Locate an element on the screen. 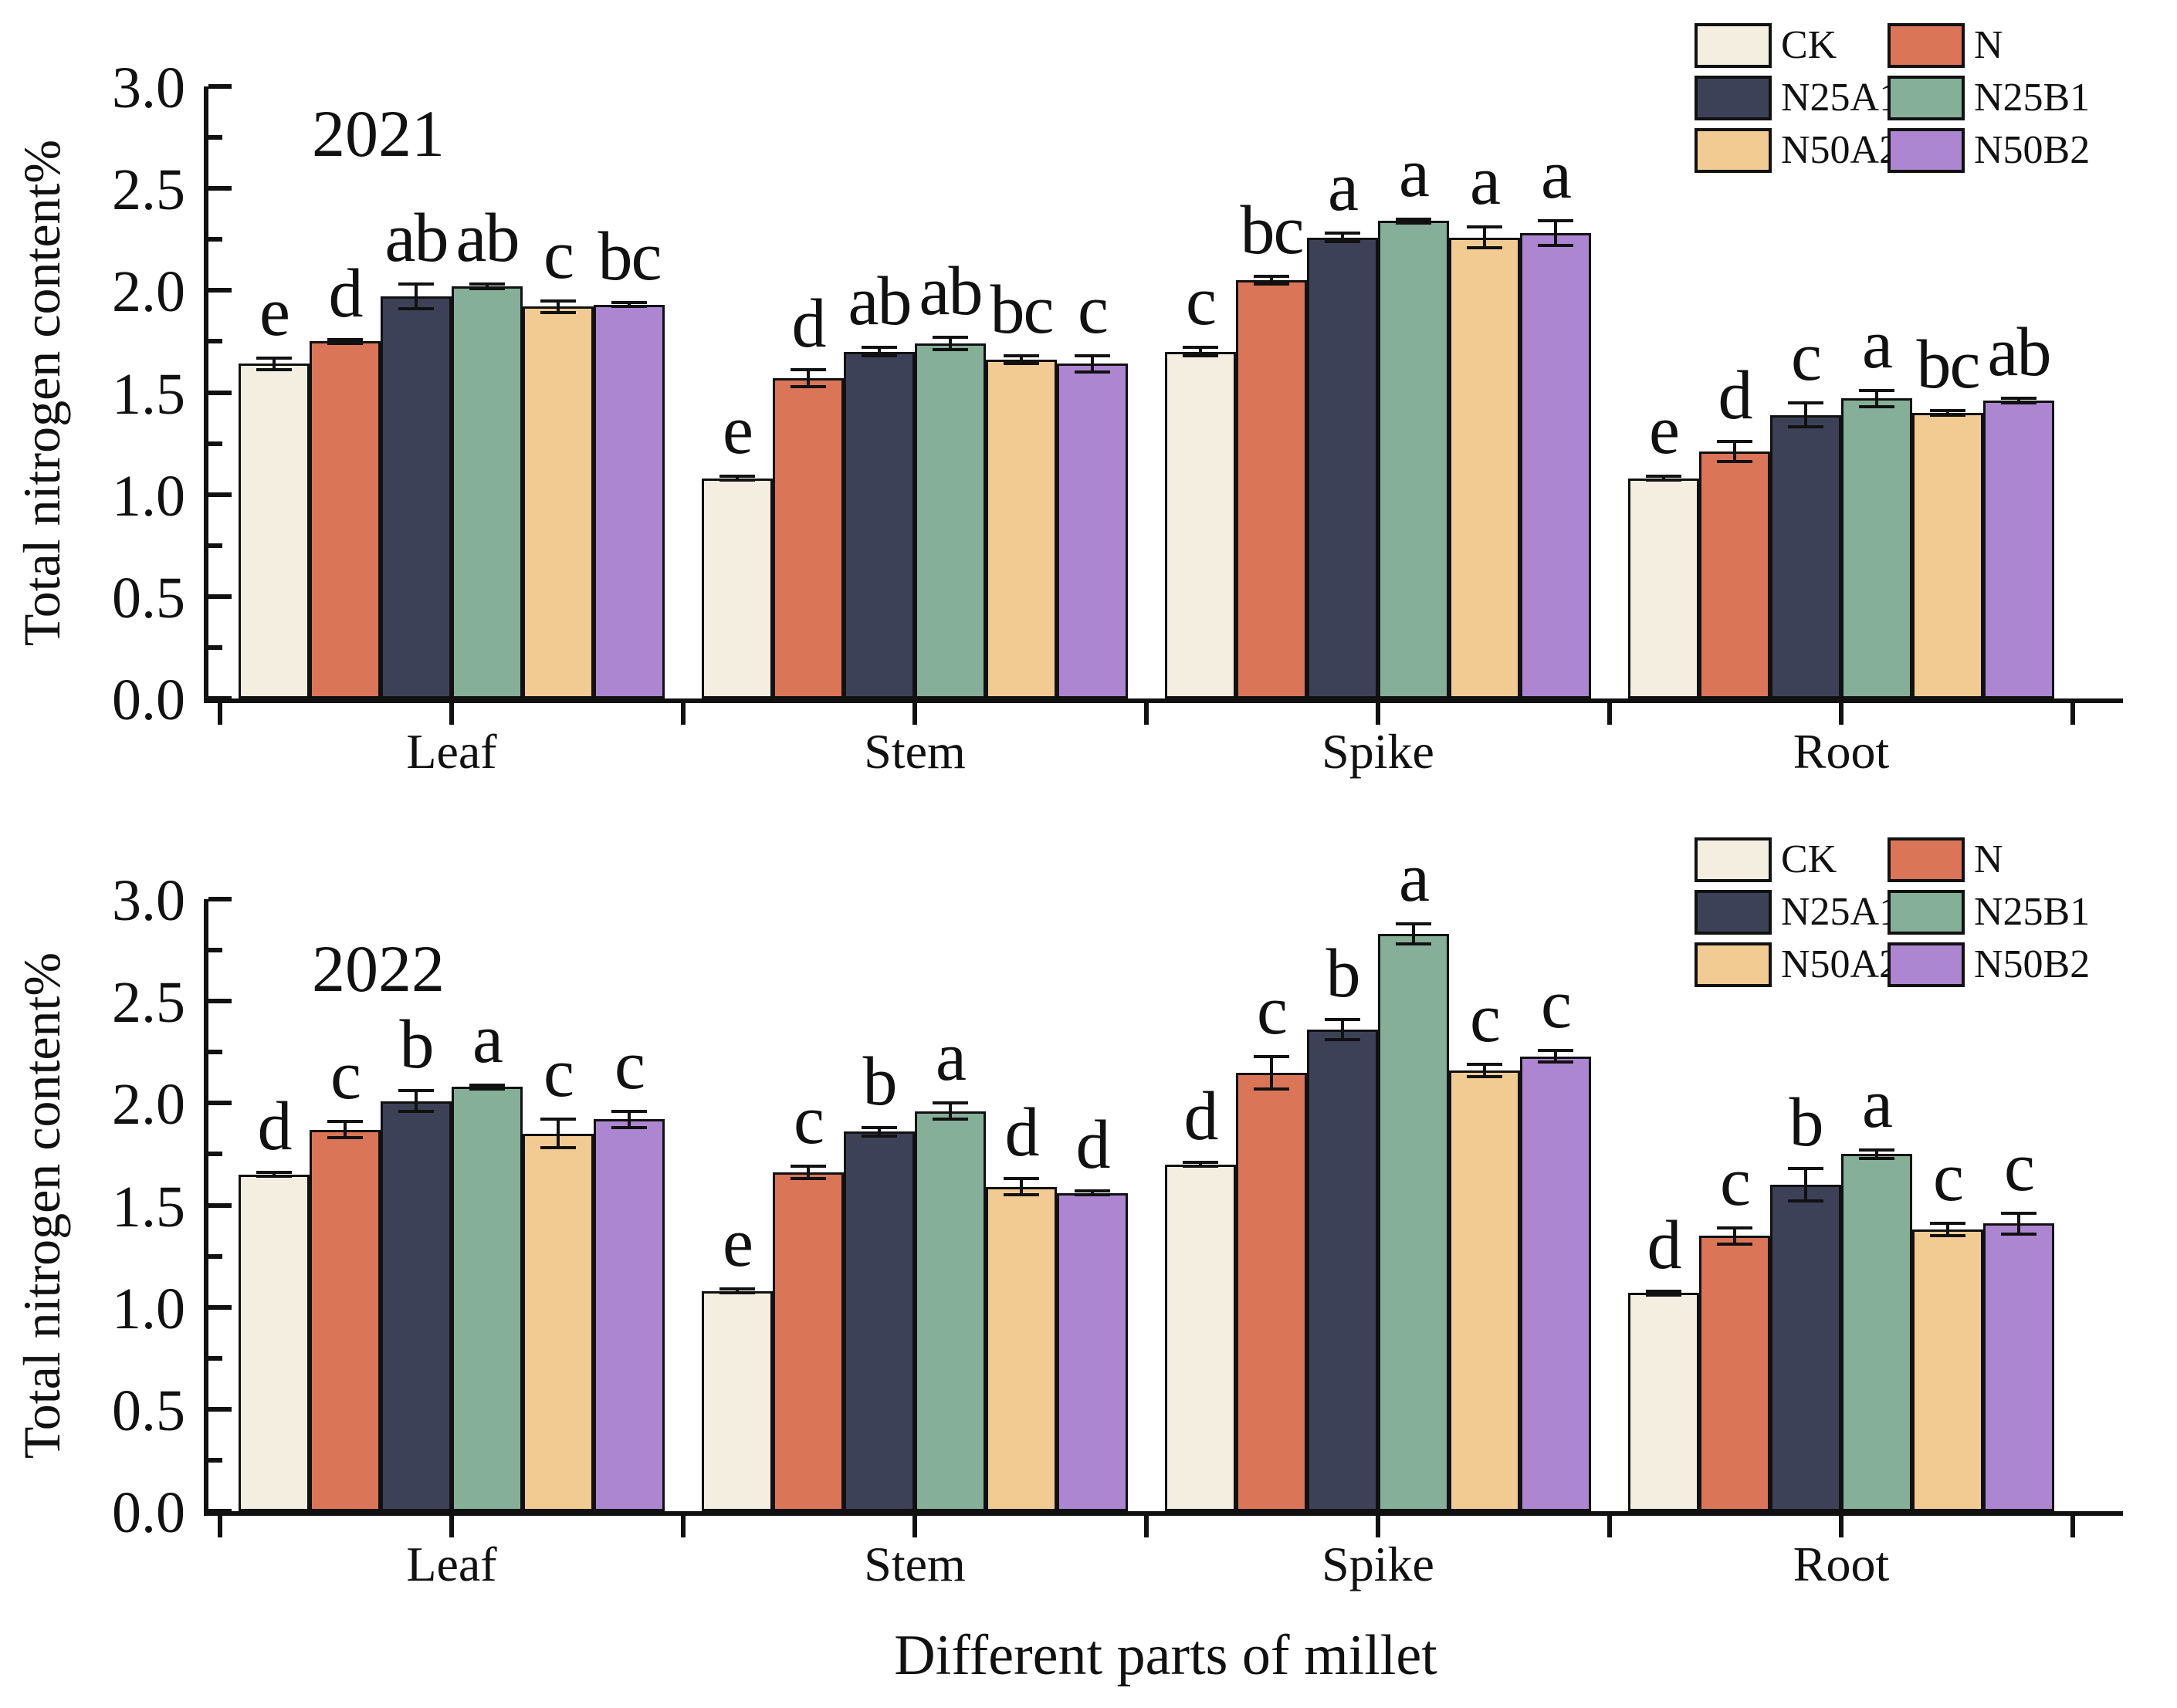 Image resolution: width=2177 pixels, height=1708 pixels. legend-label-N25A1: N25A1 is located at coordinates (1840, 912).